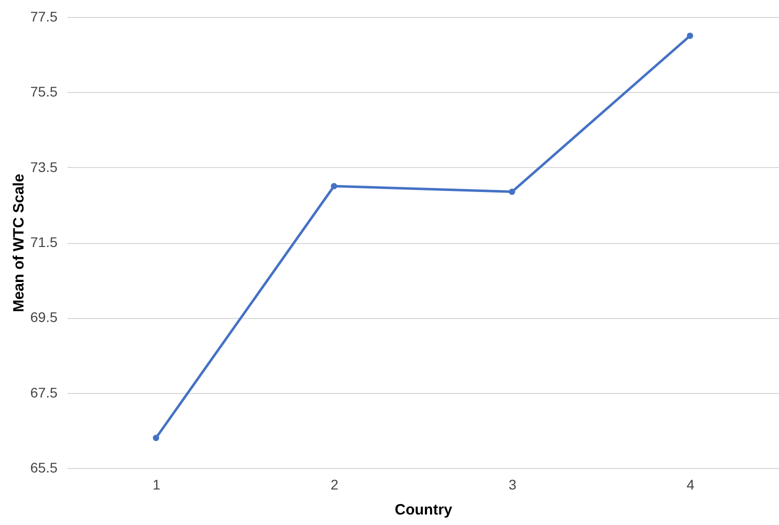  Describe the element at coordinates (44, 92) in the screenshot. I see `y-tick-label: 75.5` at that location.